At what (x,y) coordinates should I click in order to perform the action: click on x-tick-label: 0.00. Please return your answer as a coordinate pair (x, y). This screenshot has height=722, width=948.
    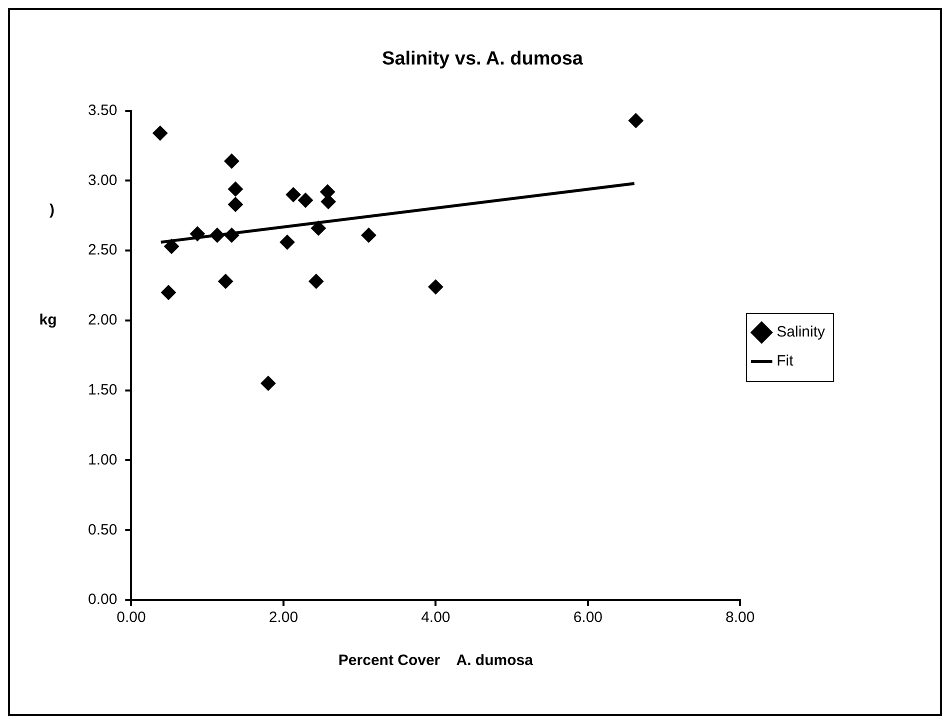
    Looking at the image, I should click on (131, 617).